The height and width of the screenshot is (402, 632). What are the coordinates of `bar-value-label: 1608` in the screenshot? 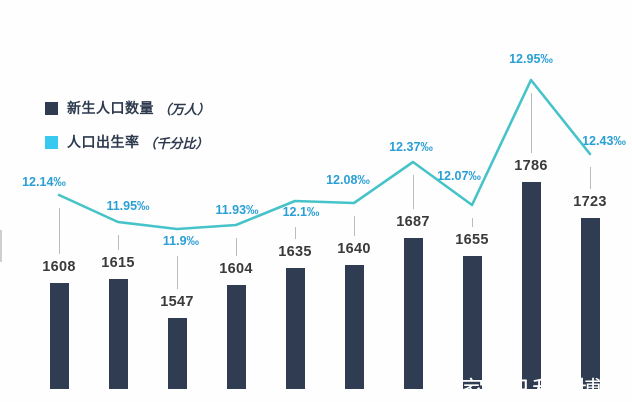 It's located at (59, 267).